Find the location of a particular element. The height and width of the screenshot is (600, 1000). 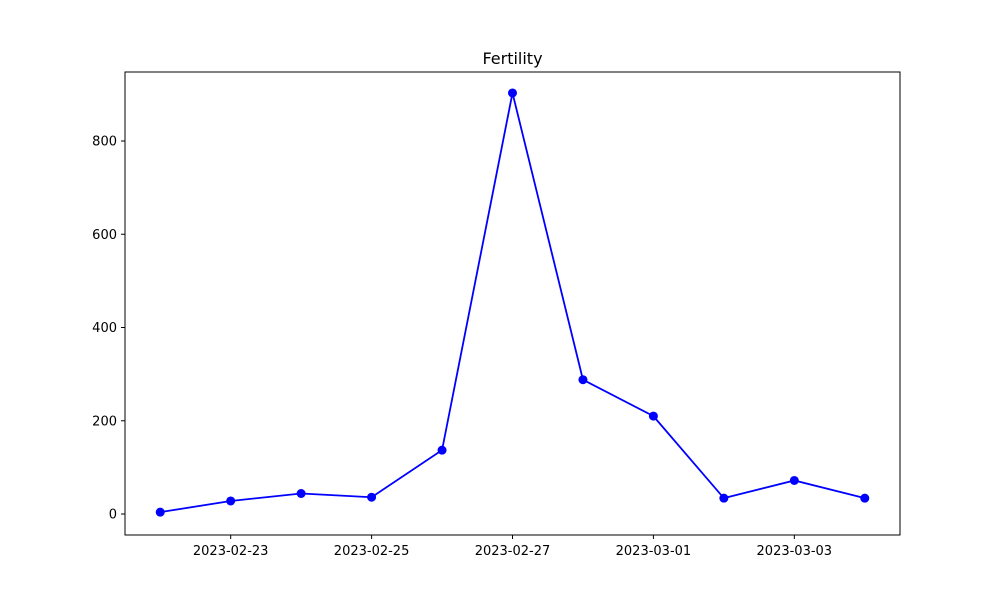

y-tick-label: 400 is located at coordinates (104, 328).